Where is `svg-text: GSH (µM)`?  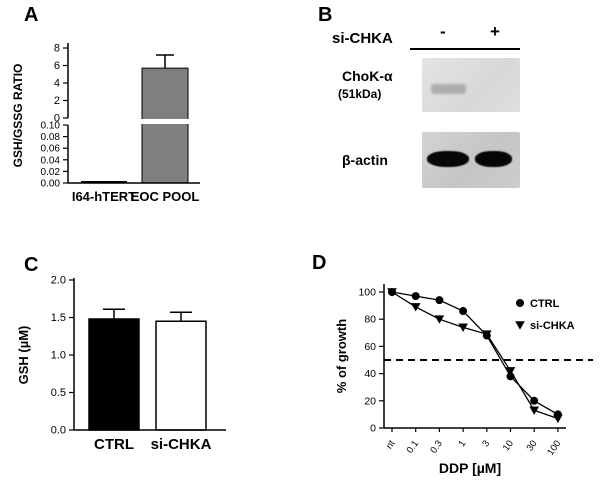 svg-text: GSH (µM) is located at coordinates (23, 355).